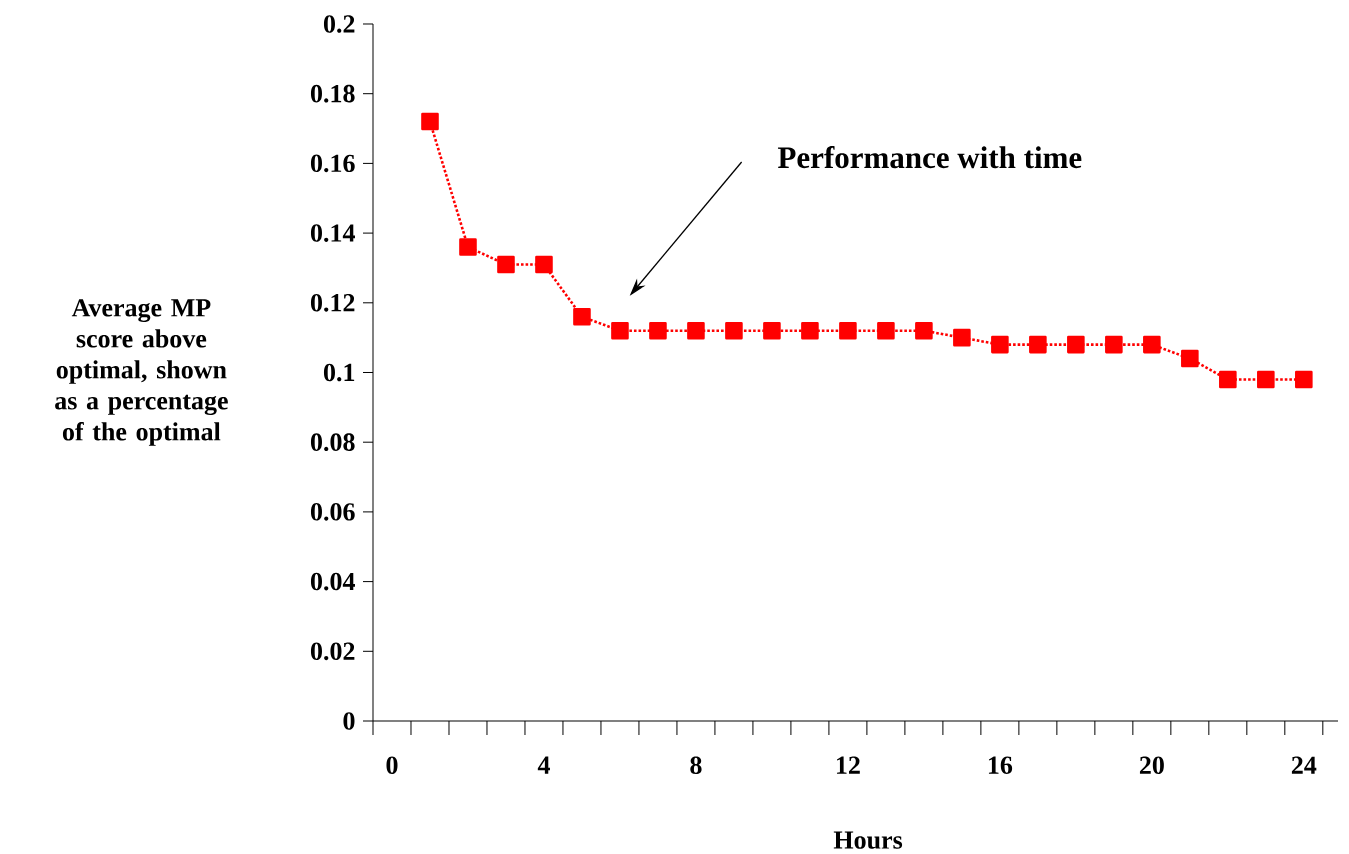 The image size is (1349, 854). What do you see at coordinates (332, 93) in the screenshot?
I see `y-tick-label: 0.18` at bounding box center [332, 93].